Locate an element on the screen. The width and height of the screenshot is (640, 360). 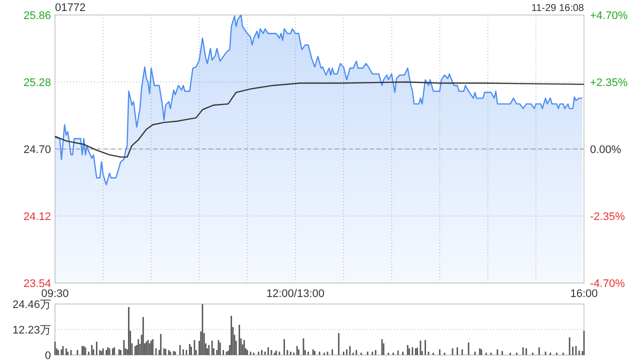
x-tick-label: 09:30 is located at coordinates (55, 294).